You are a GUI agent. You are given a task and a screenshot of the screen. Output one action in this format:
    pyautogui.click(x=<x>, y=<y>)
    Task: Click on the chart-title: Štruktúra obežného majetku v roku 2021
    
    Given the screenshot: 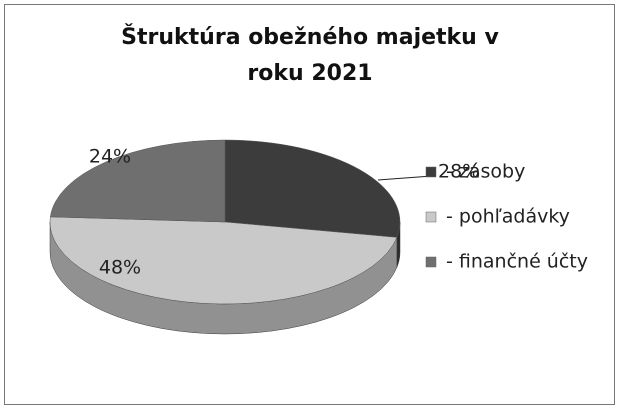 What is the action you would take?
    pyautogui.click(x=310, y=55)
    